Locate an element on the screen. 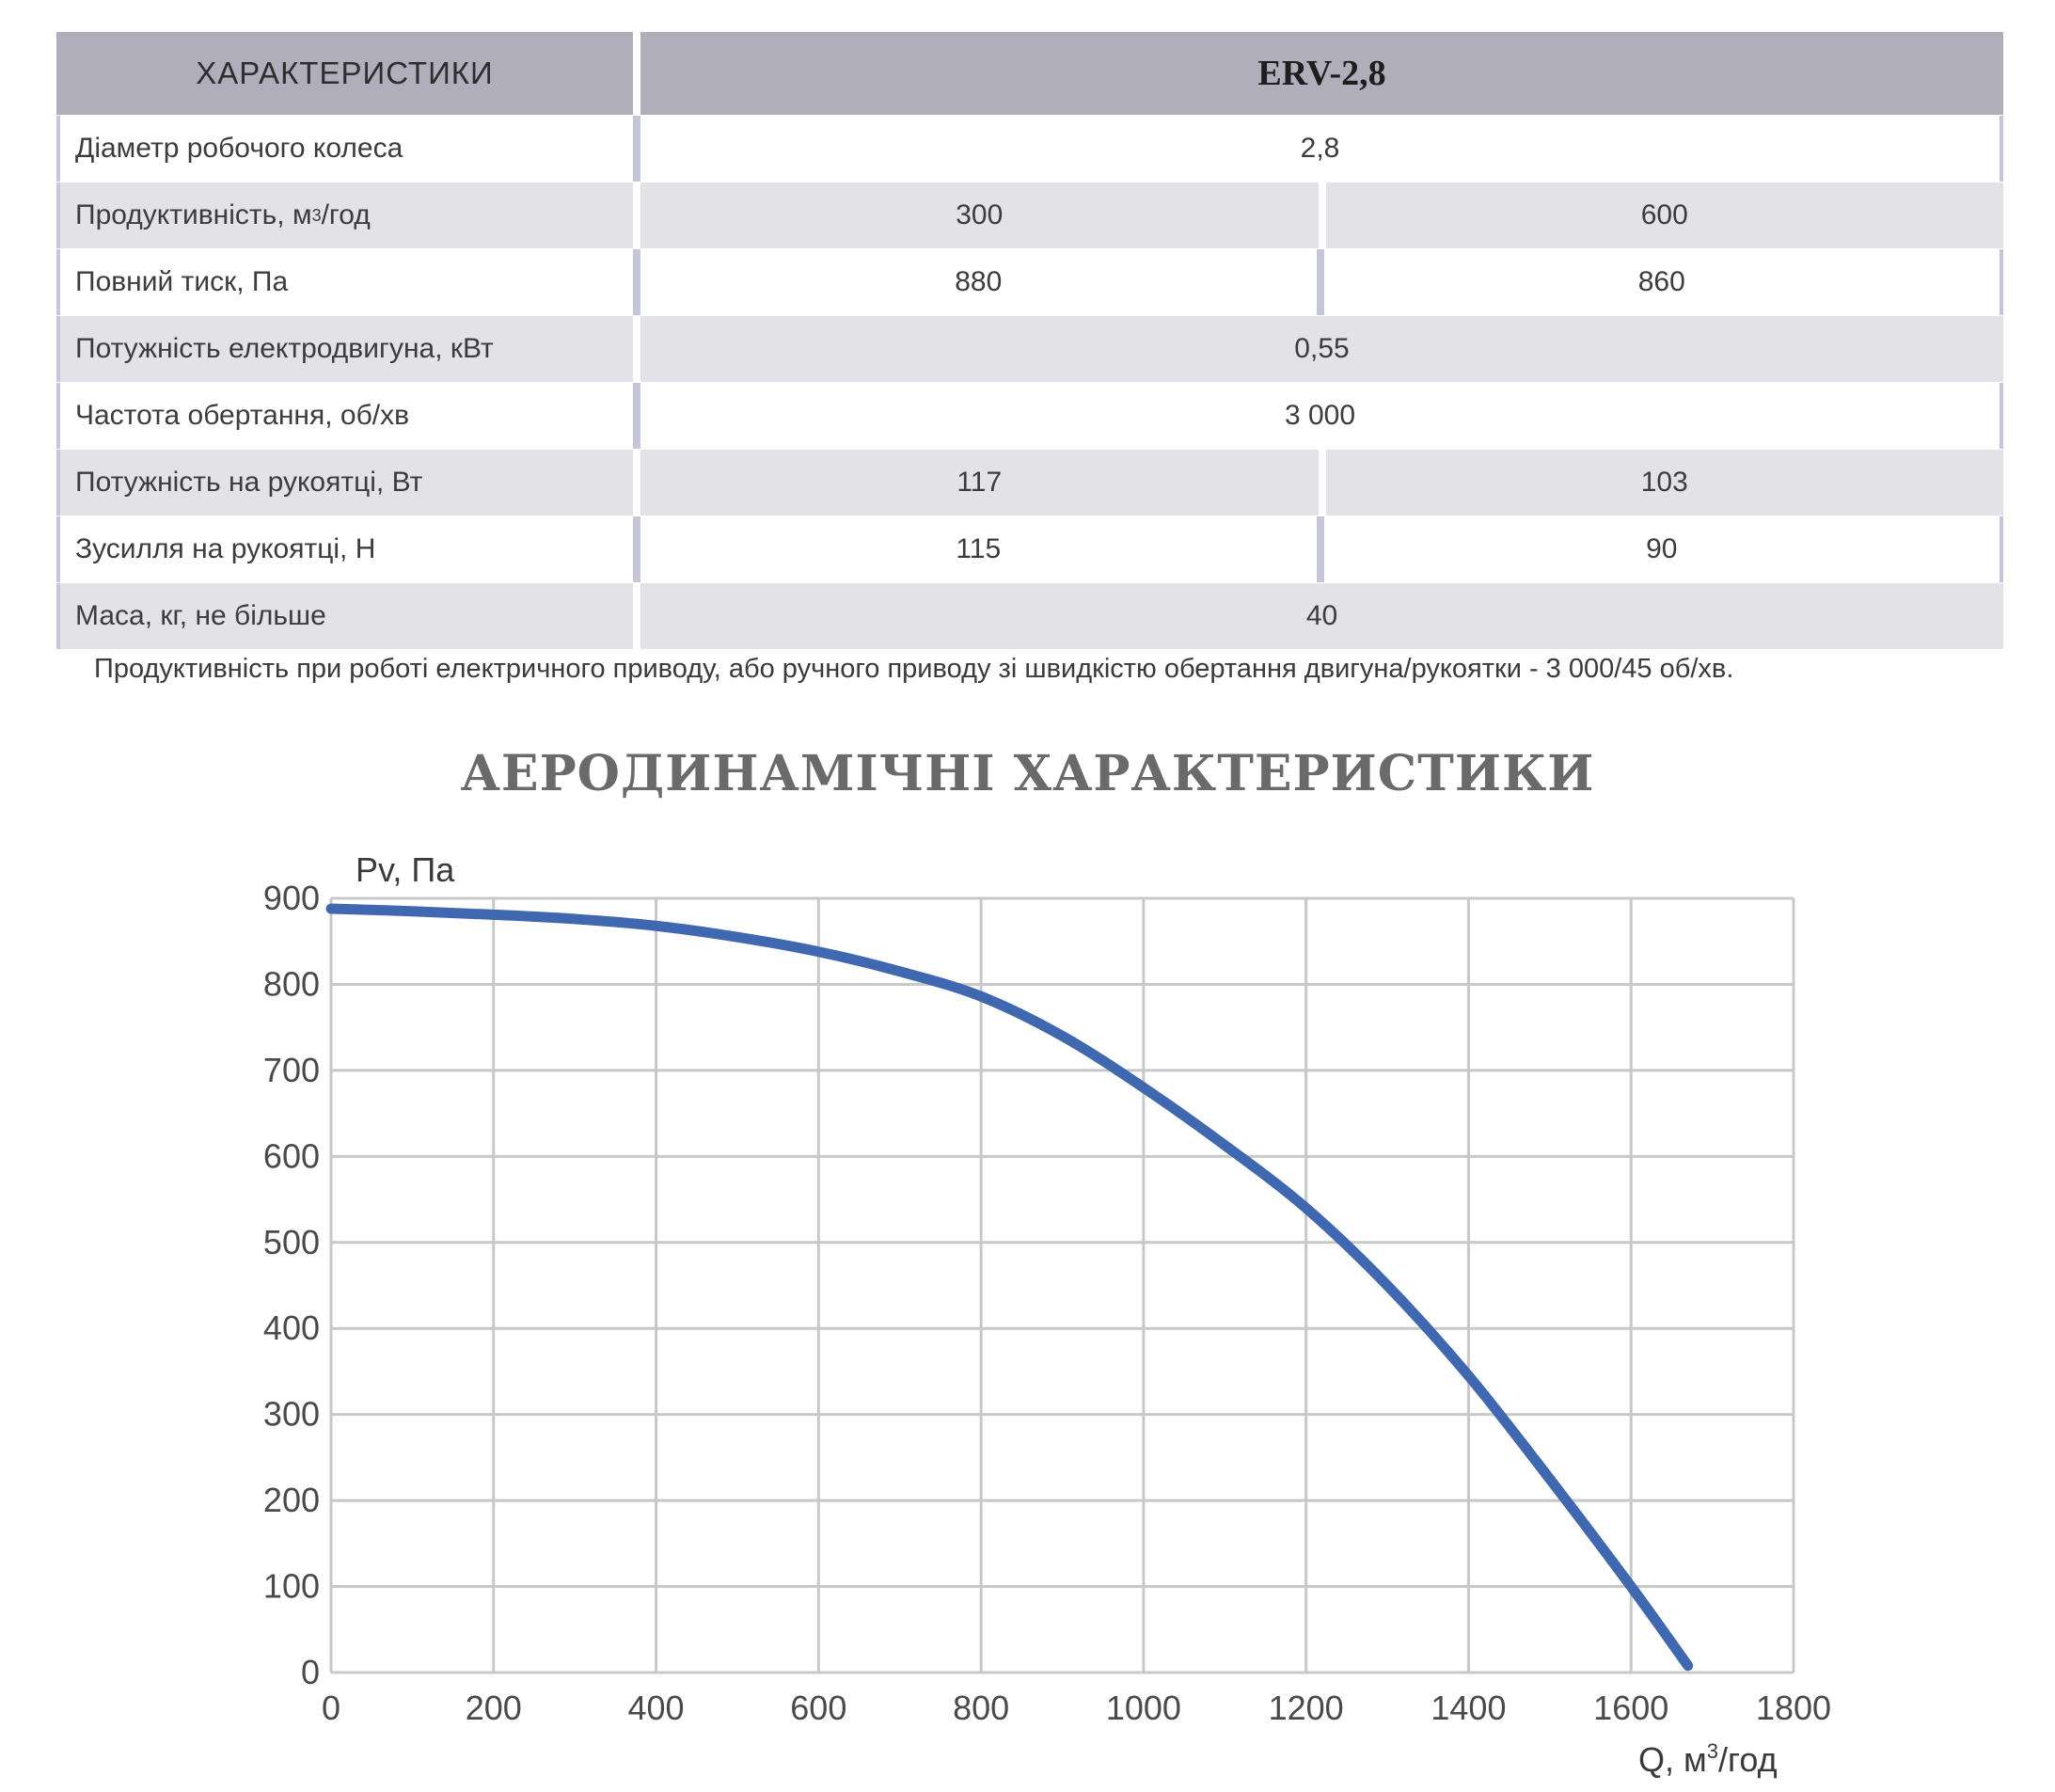  table-row: Потужність електродвигуна, кВт 0,55 is located at coordinates (1029, 349).